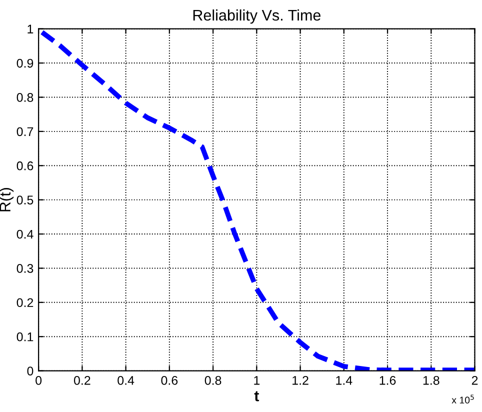 The height and width of the screenshot is (412, 482). I want to click on y-tick-label: 0.9, so click(25, 63).